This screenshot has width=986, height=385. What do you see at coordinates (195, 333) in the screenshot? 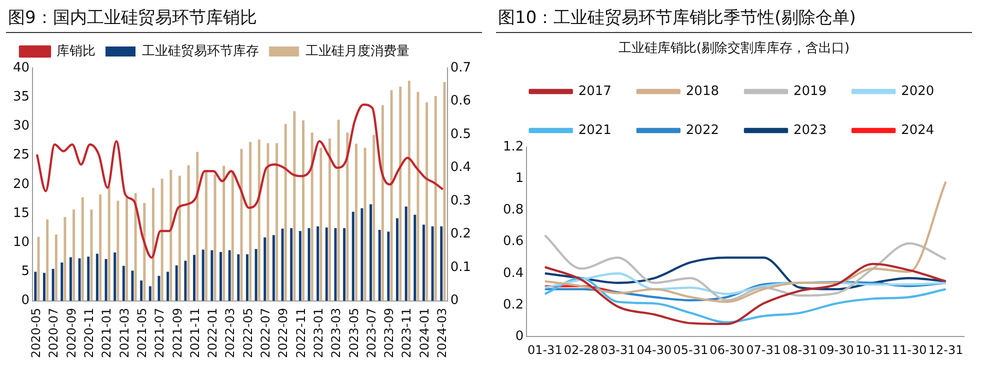
I see `x-tick-label: 2021-11` at bounding box center [195, 333].